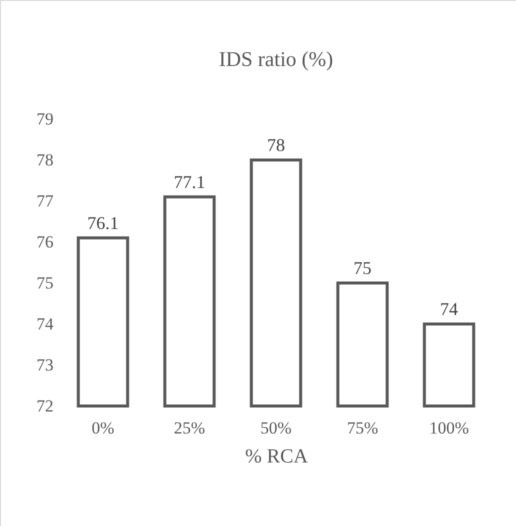 This screenshot has height=526, width=516. Describe the element at coordinates (362, 428) in the screenshot. I see `x-tick-label: 75%` at that location.